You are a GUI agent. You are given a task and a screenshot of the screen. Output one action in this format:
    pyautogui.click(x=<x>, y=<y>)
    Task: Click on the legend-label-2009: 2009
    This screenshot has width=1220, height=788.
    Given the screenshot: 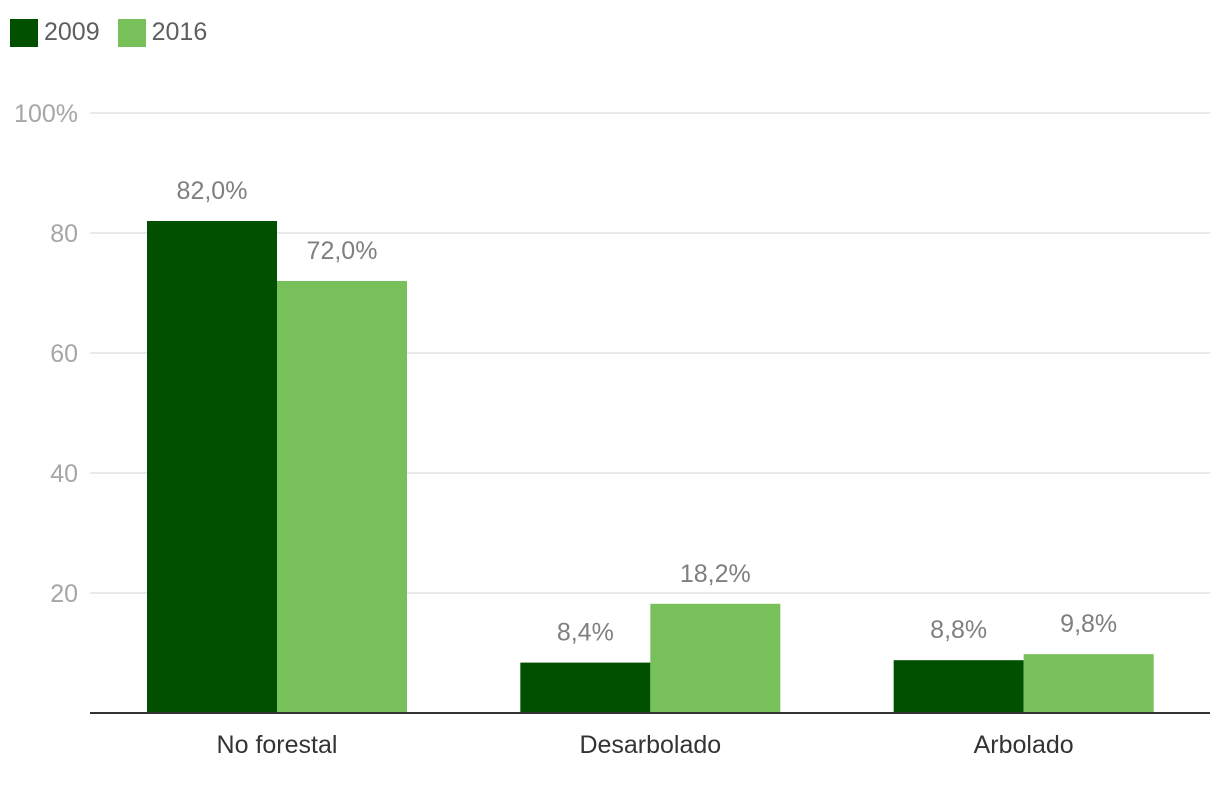 What is the action you would take?
    pyautogui.click(x=72, y=32)
    